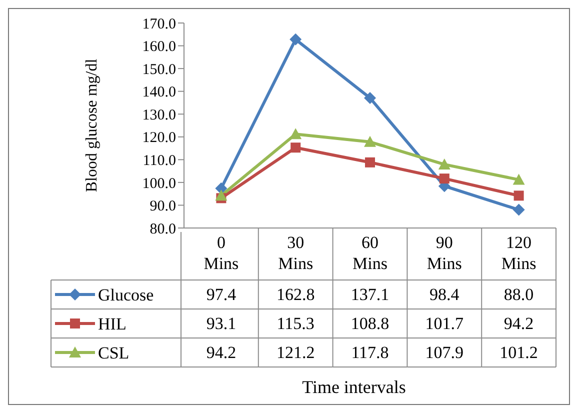 This screenshot has height=418, width=577. I want to click on data-label: 115.3, so click(295, 323).